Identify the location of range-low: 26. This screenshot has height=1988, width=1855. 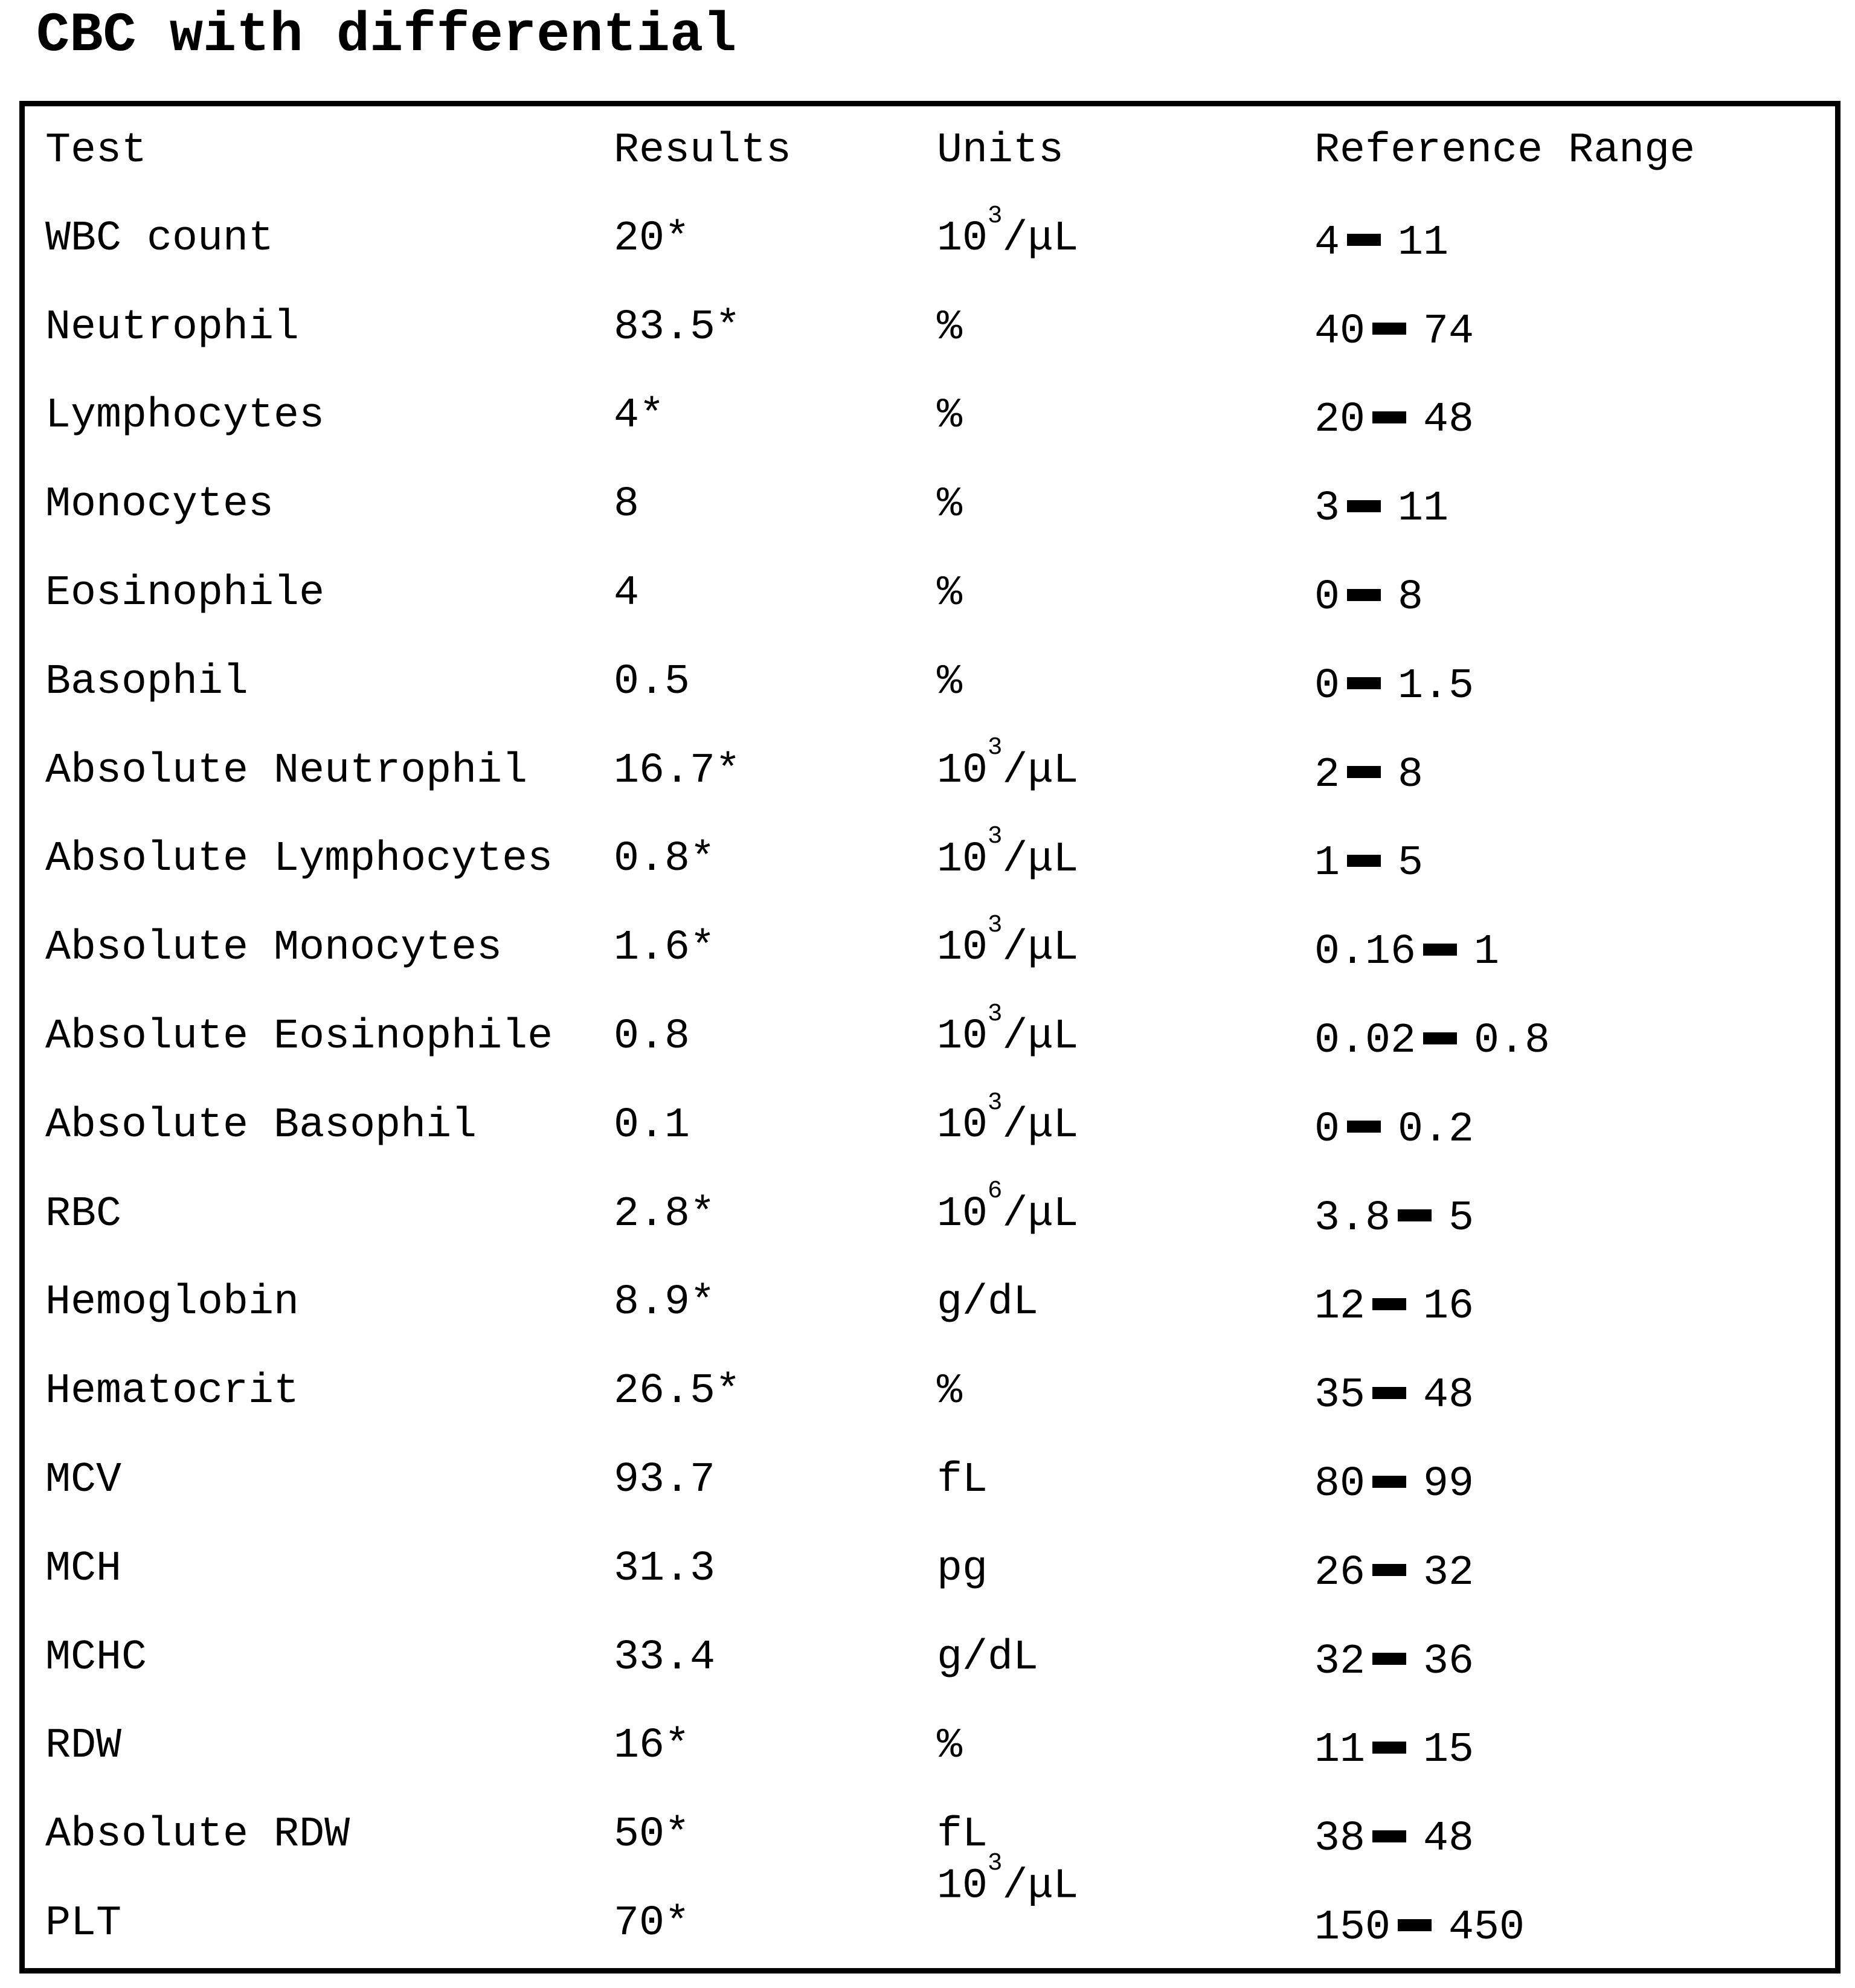
(1340, 1573).